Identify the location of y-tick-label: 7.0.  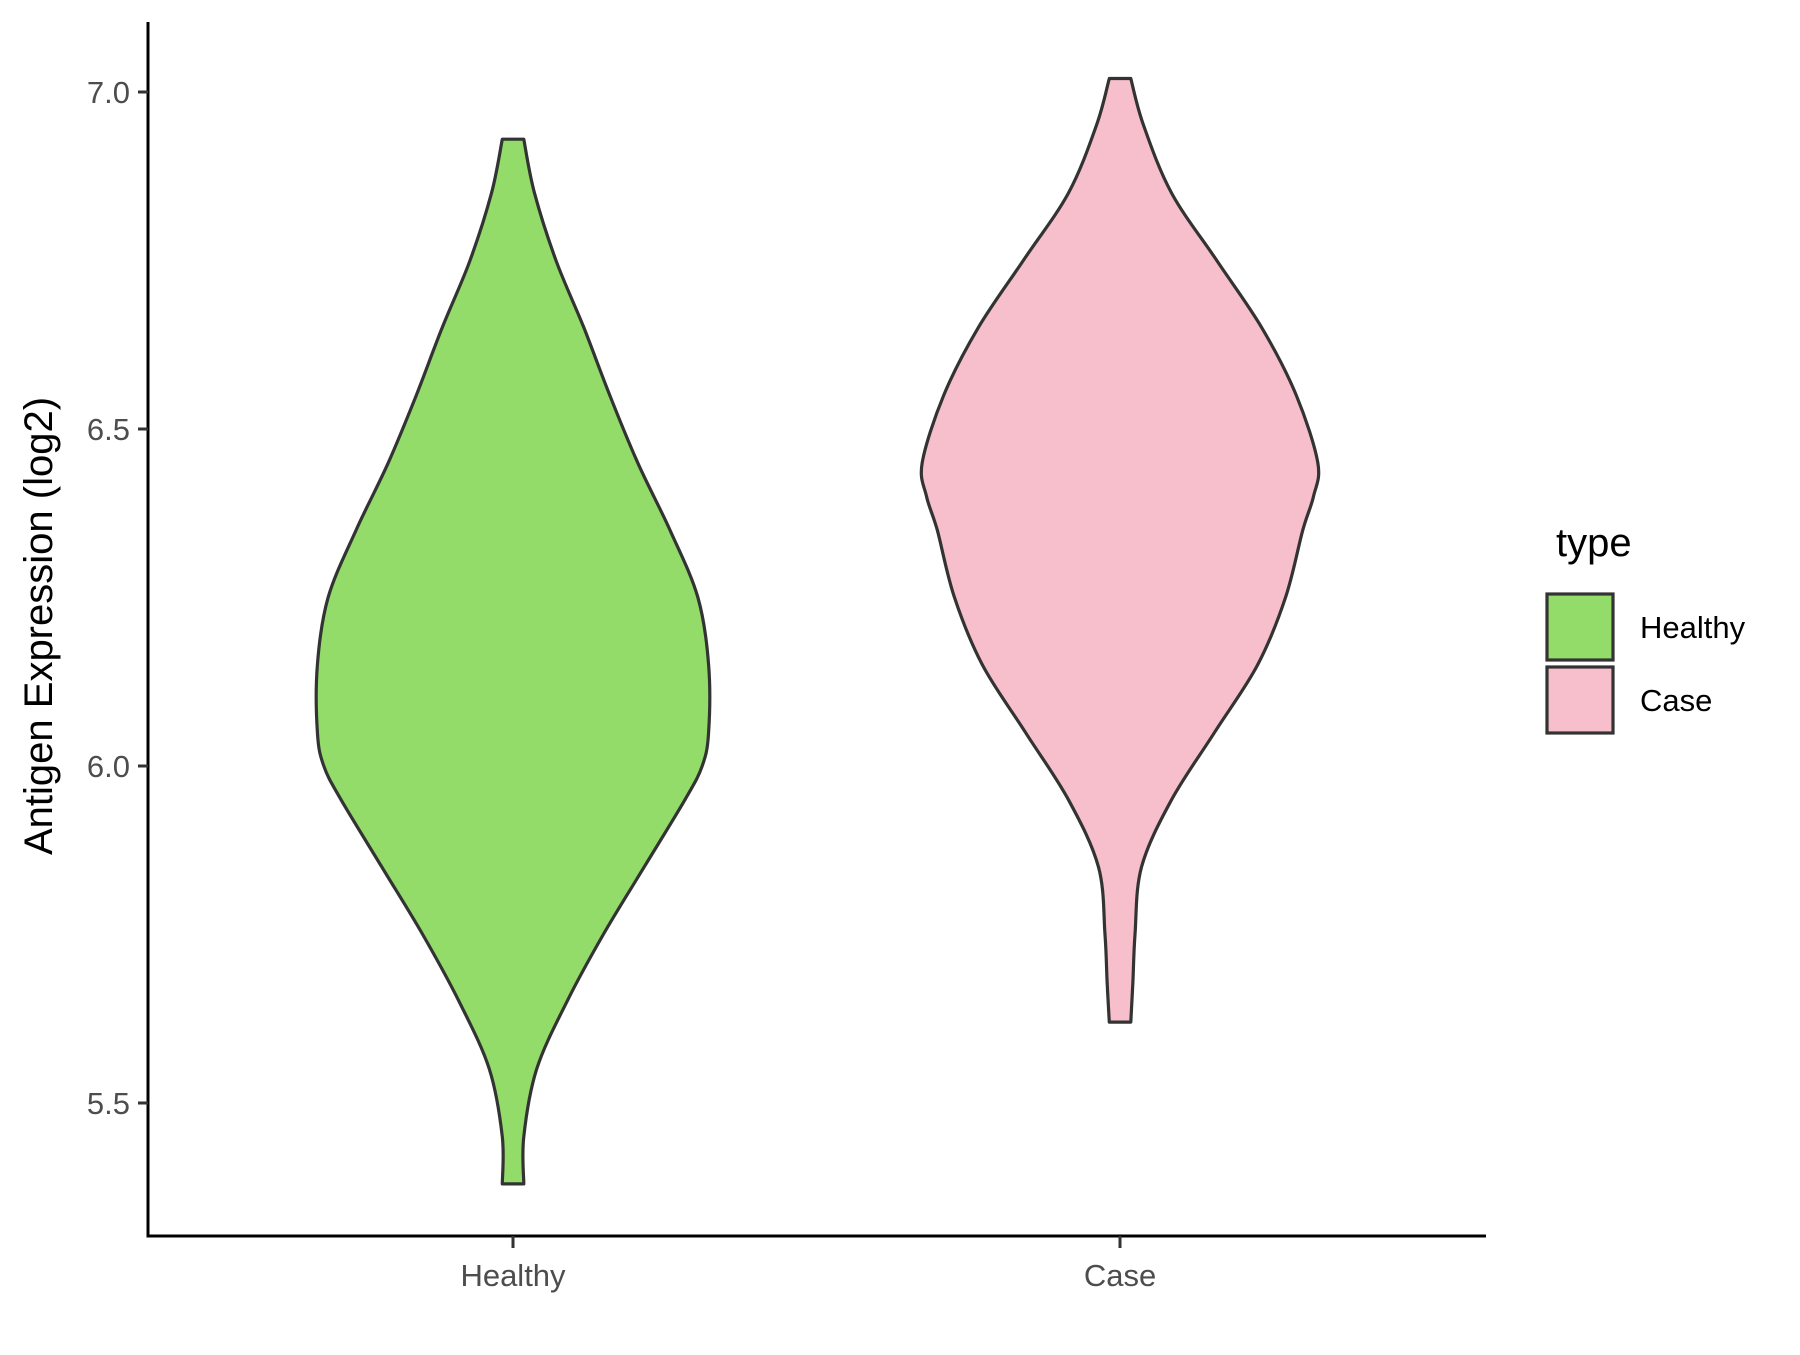
(108, 92).